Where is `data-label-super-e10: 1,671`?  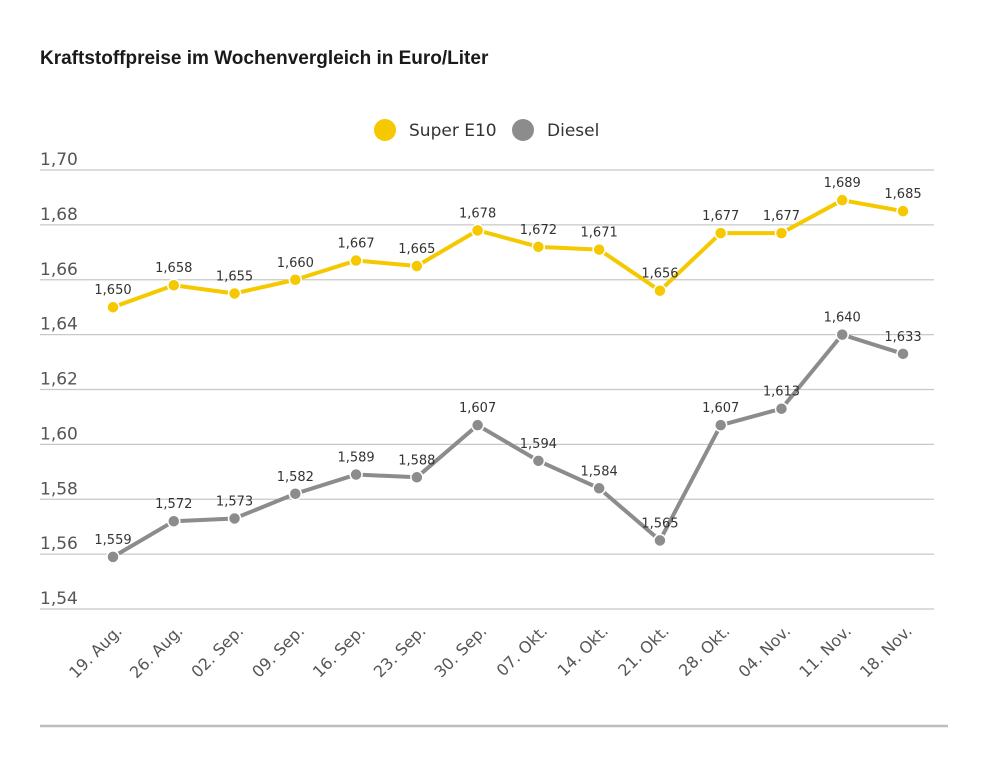
data-label-super-e10: 1,671 is located at coordinates (599, 233).